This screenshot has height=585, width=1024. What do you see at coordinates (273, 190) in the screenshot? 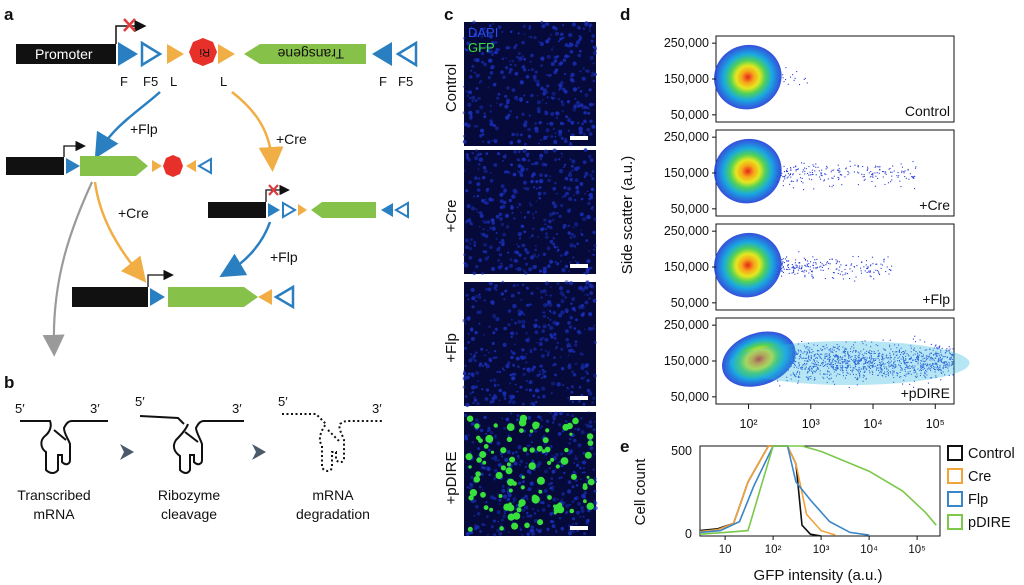
I see `blocked-x-2-icon` at bounding box center [273, 190].